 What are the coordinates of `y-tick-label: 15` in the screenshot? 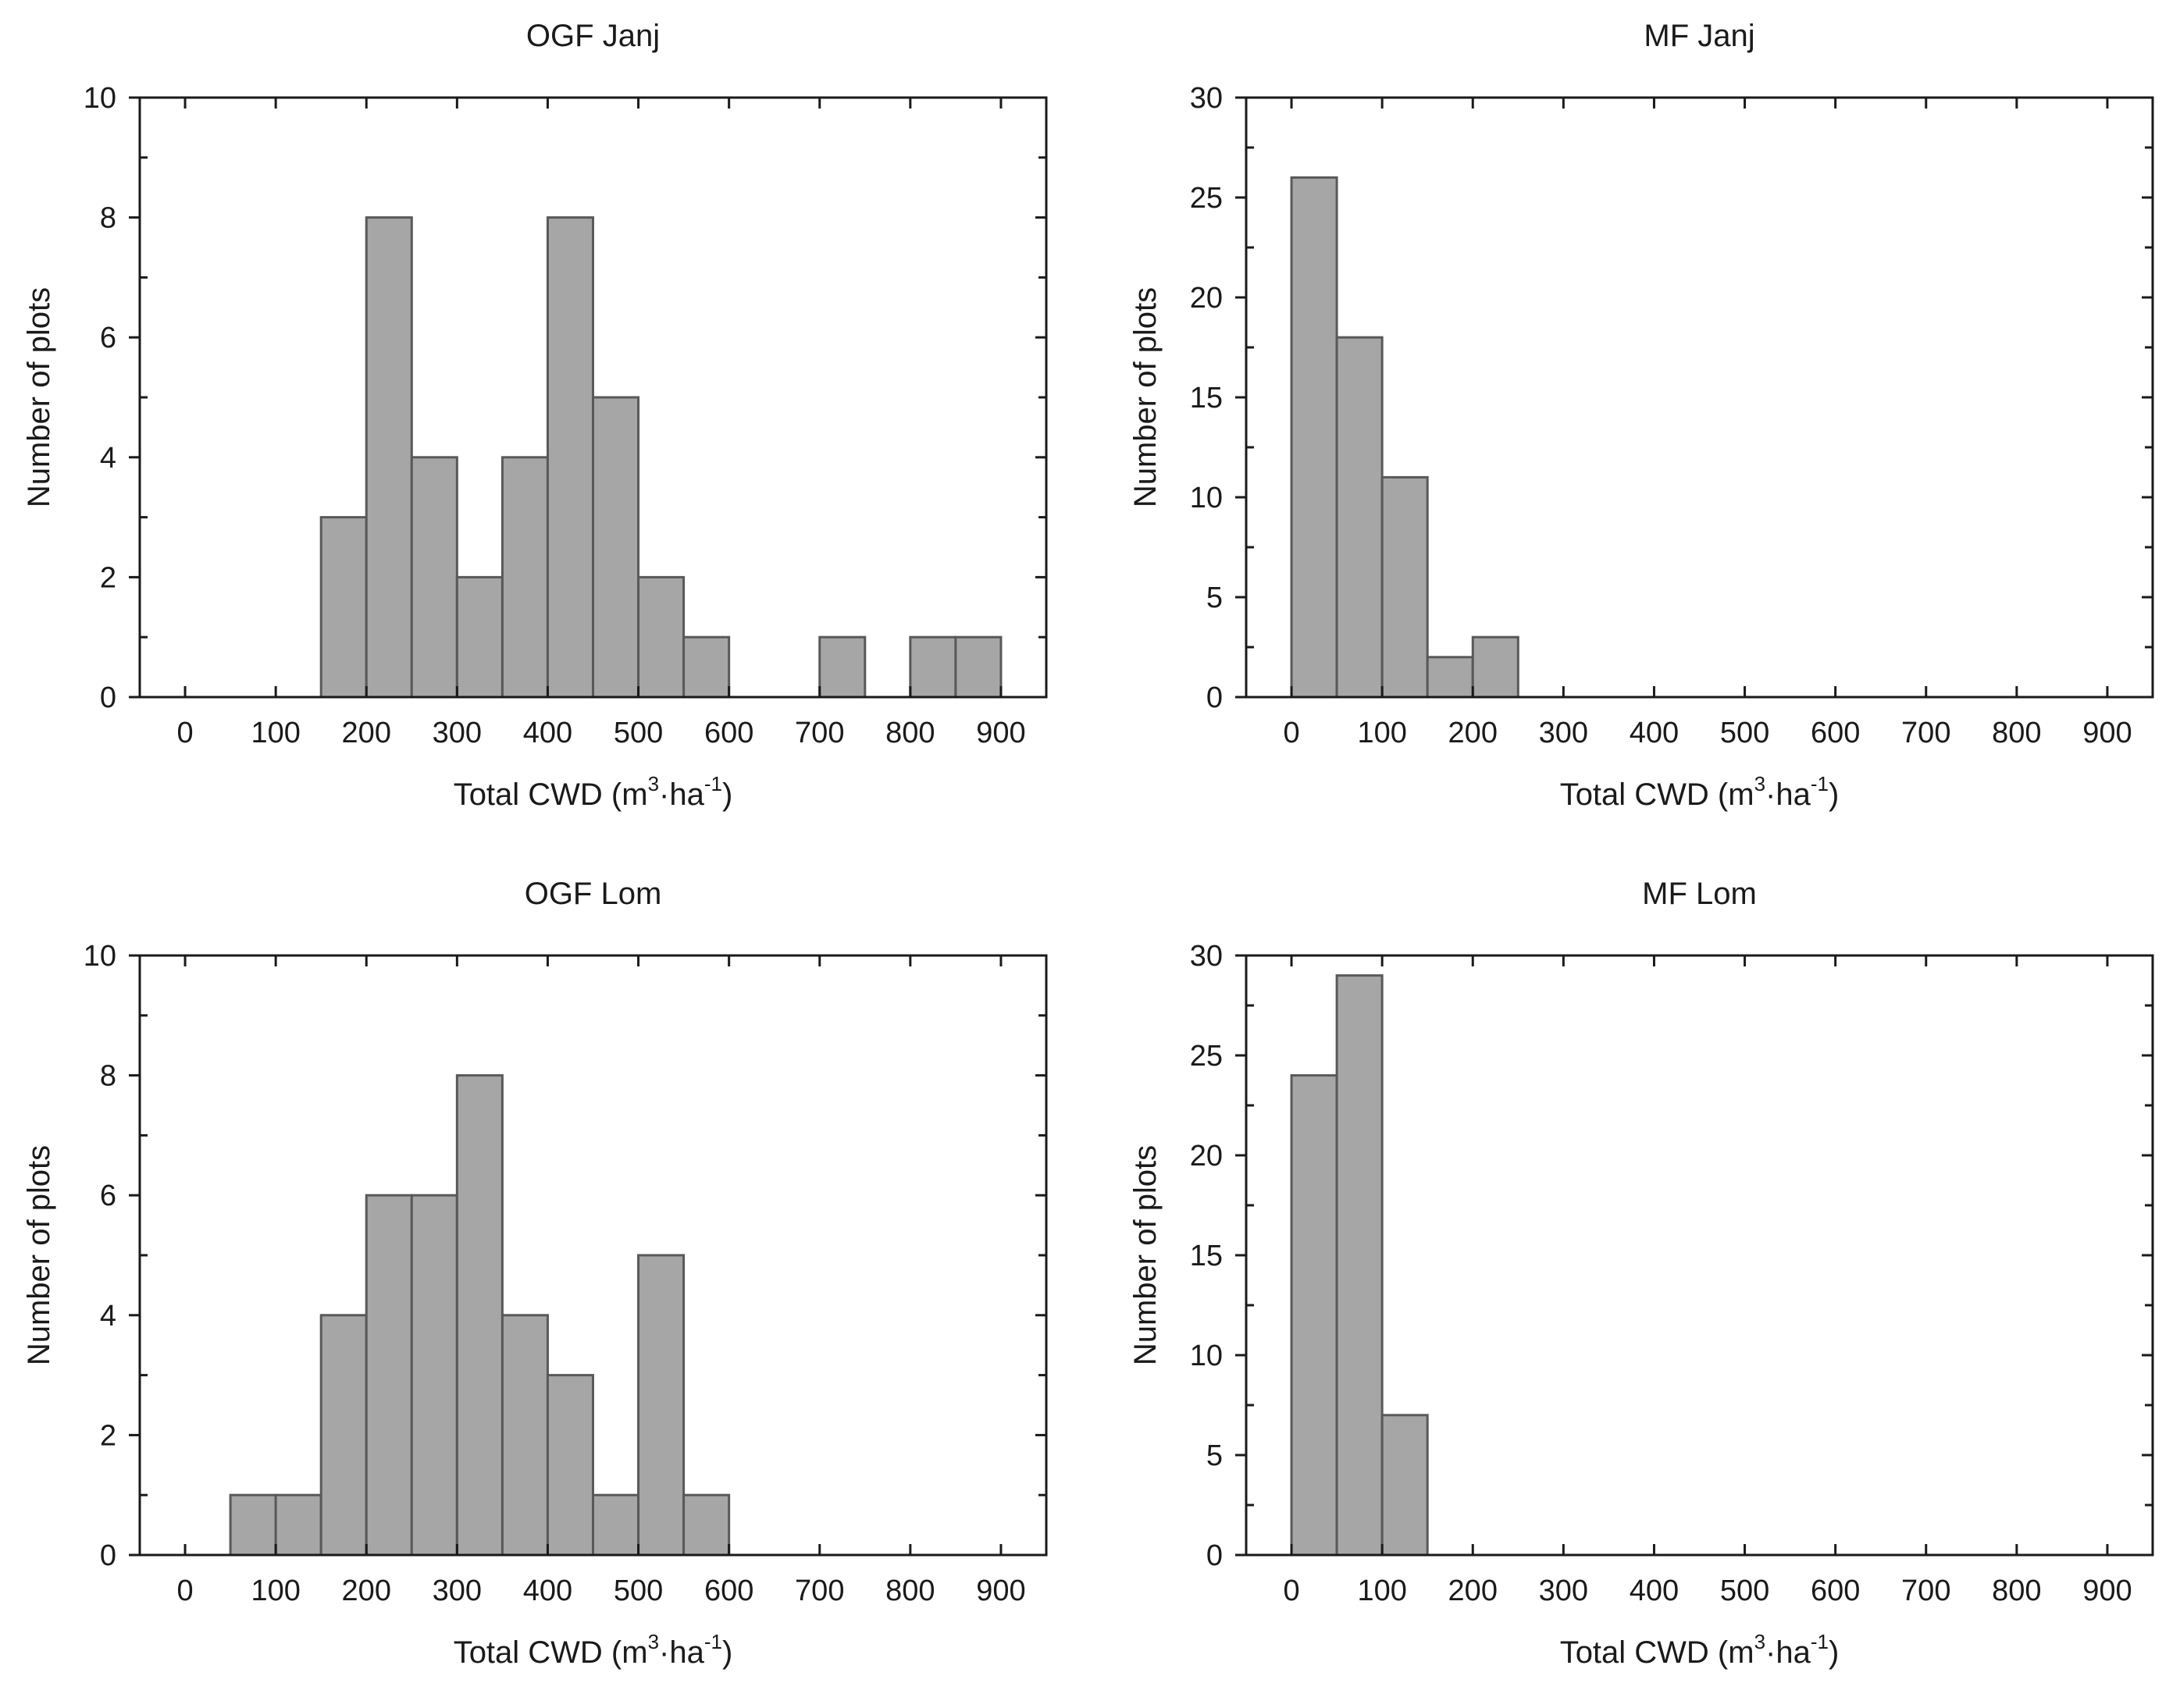 It's located at (1206, 399).